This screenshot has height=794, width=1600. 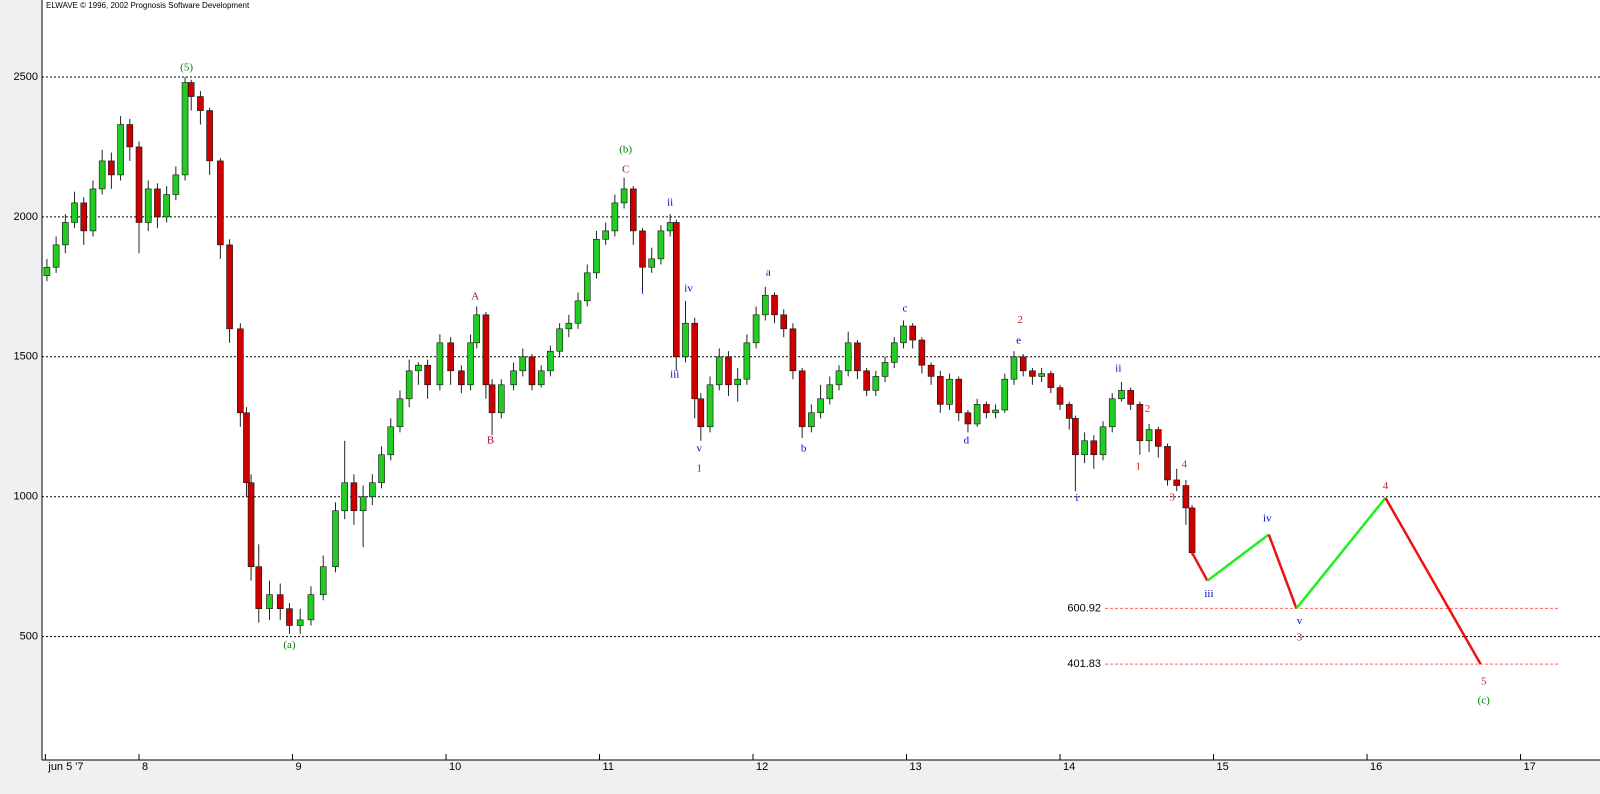 What do you see at coordinates (625, 150) in the screenshot?
I see `wave-label: (b)` at bounding box center [625, 150].